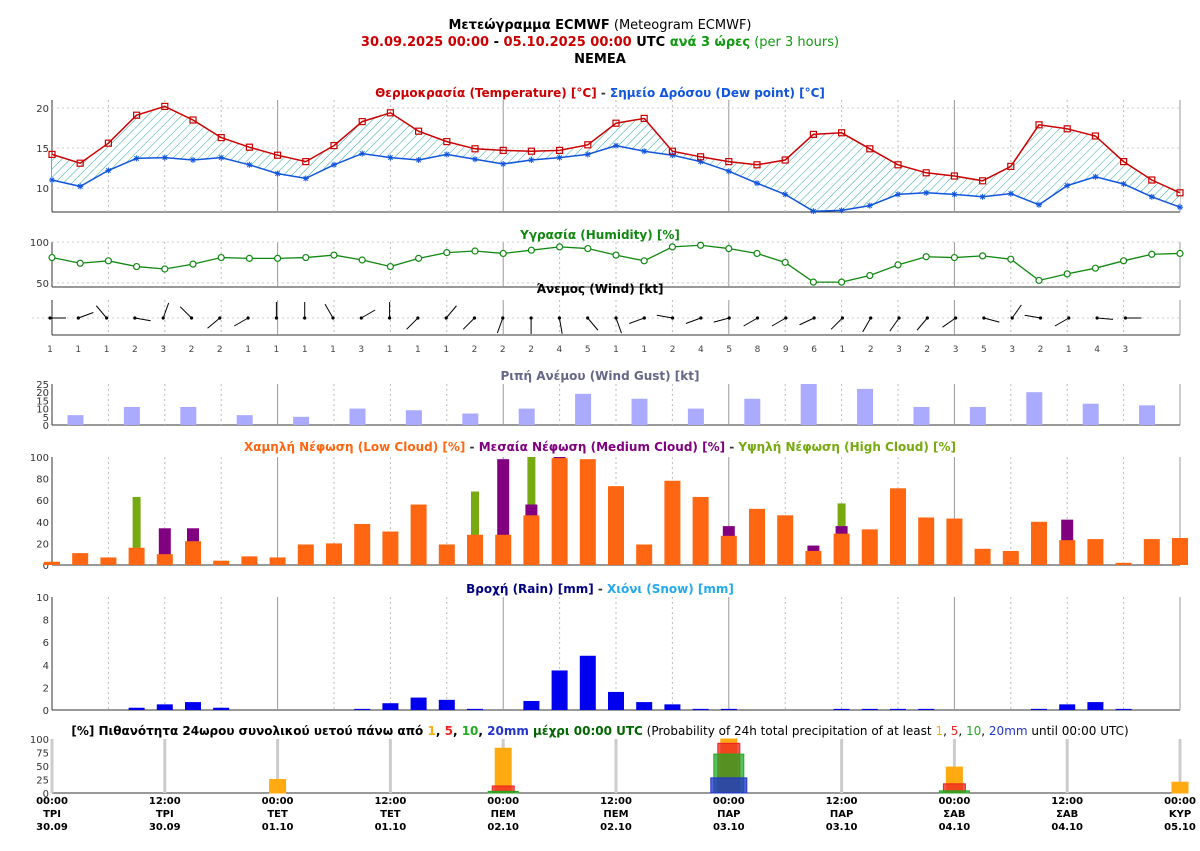  What do you see at coordinates (616, 827) in the screenshot?
I see `time-axis-date: 02.10` at bounding box center [616, 827].